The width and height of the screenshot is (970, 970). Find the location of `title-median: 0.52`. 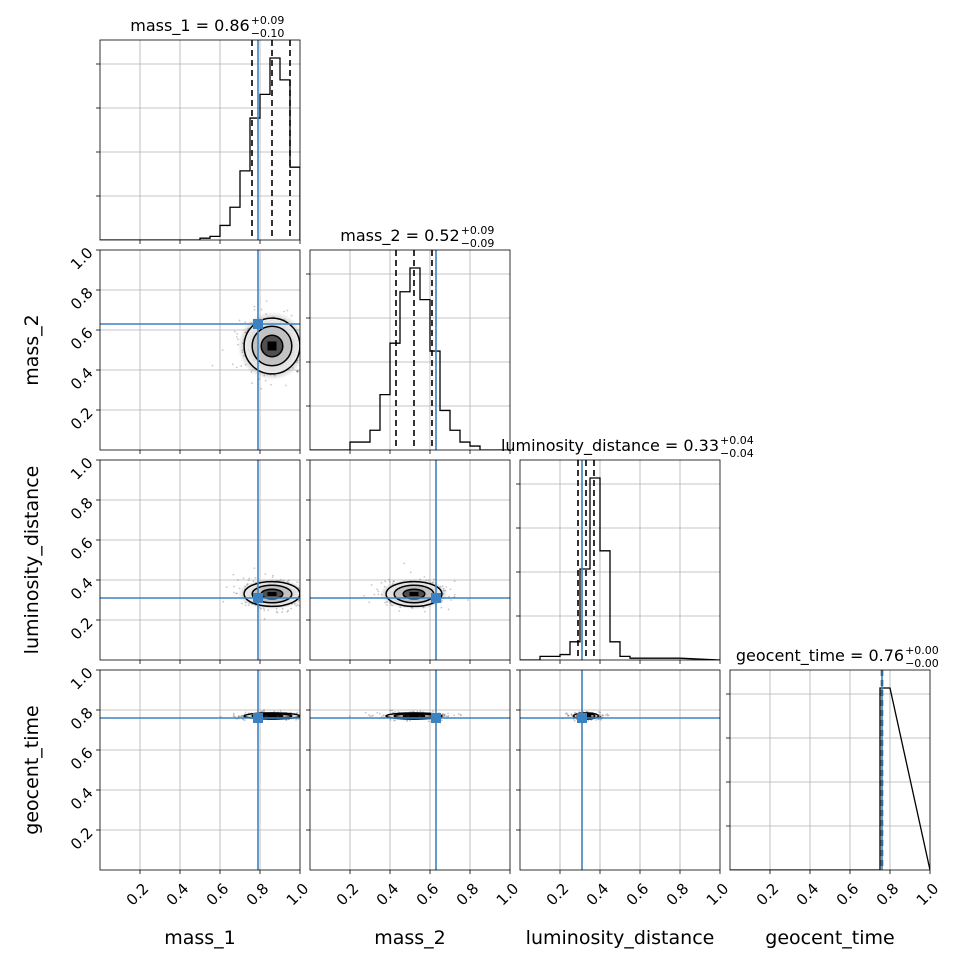

title-median: 0.52 is located at coordinates (442, 235).